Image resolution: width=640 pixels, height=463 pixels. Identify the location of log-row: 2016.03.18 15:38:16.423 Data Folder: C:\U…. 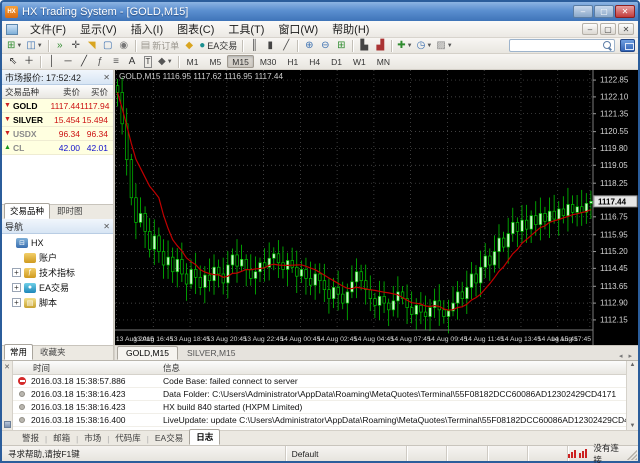
(319, 394).